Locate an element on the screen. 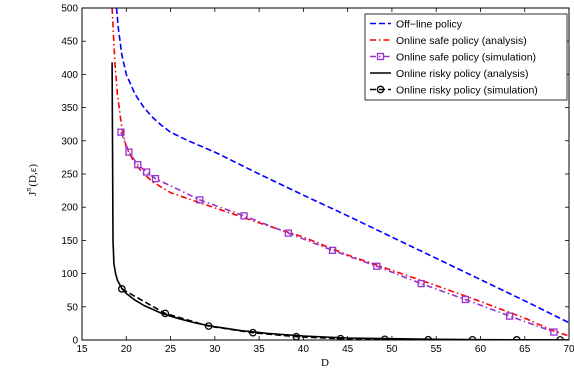 The image size is (574, 372). x-tick-label: 15 is located at coordinates (82, 349).